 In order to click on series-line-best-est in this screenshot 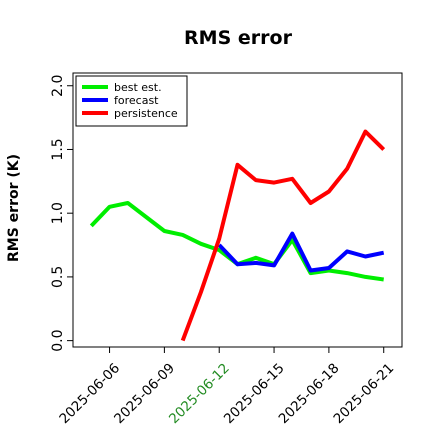, I will do `click(236, 241)`.